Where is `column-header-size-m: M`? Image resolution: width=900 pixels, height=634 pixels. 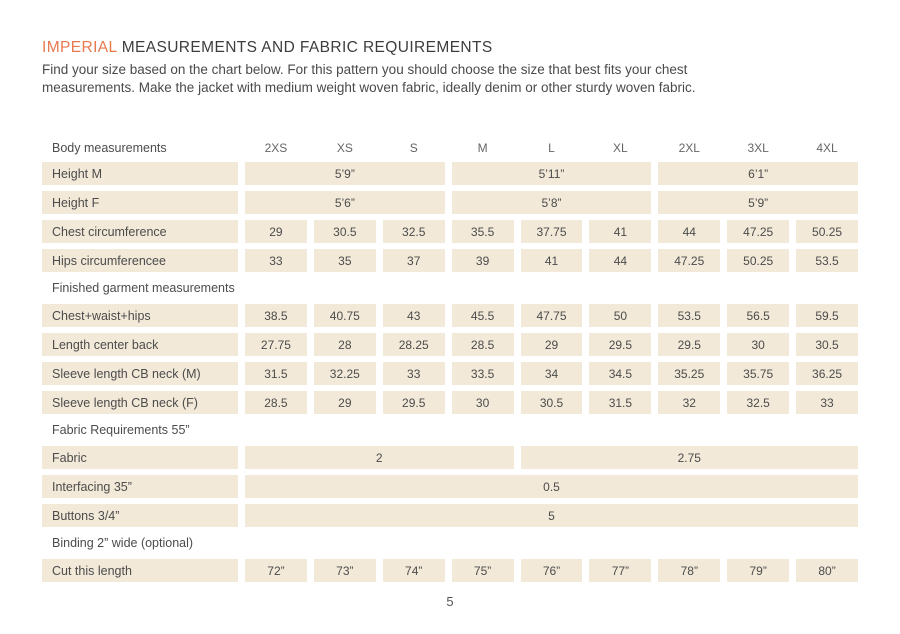
column-header-size-m: M is located at coordinates (482, 148).